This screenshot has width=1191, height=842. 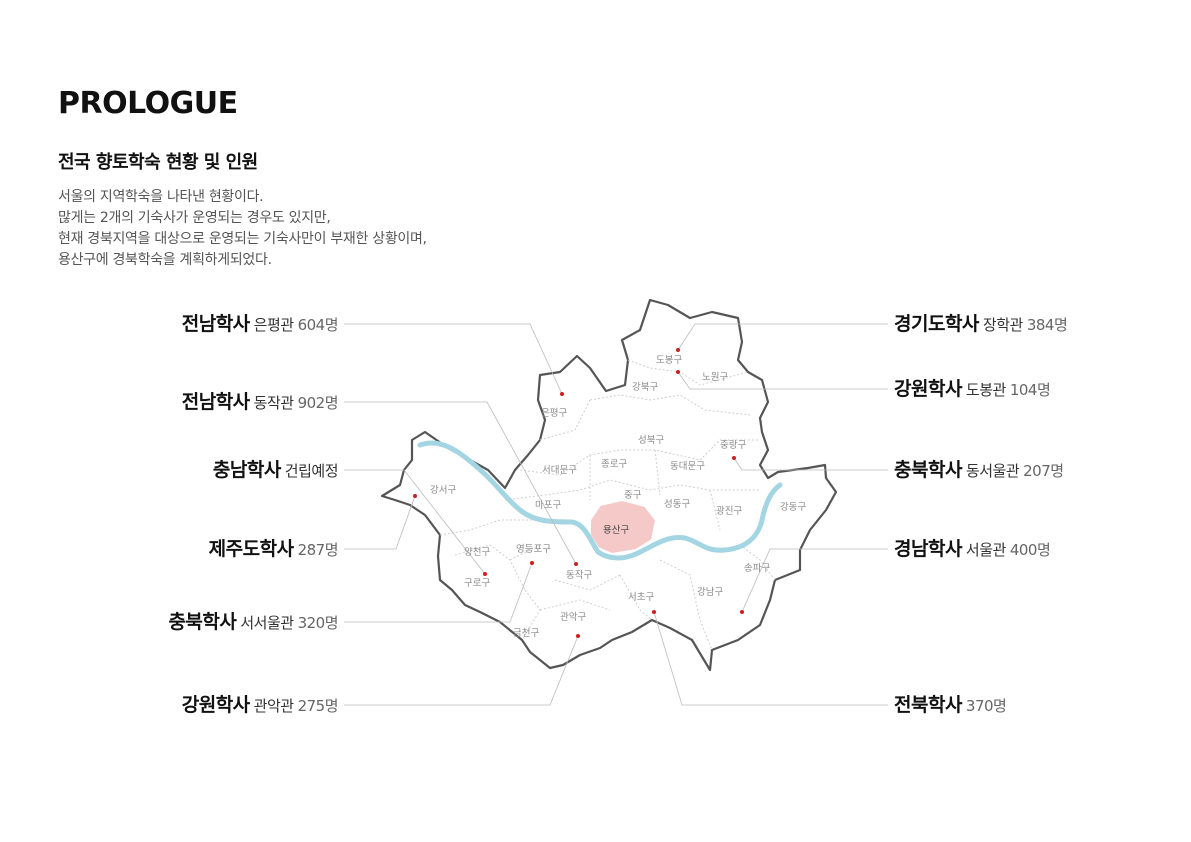 What do you see at coordinates (477, 583) in the screenshot?
I see `district-label: 구로구` at bounding box center [477, 583].